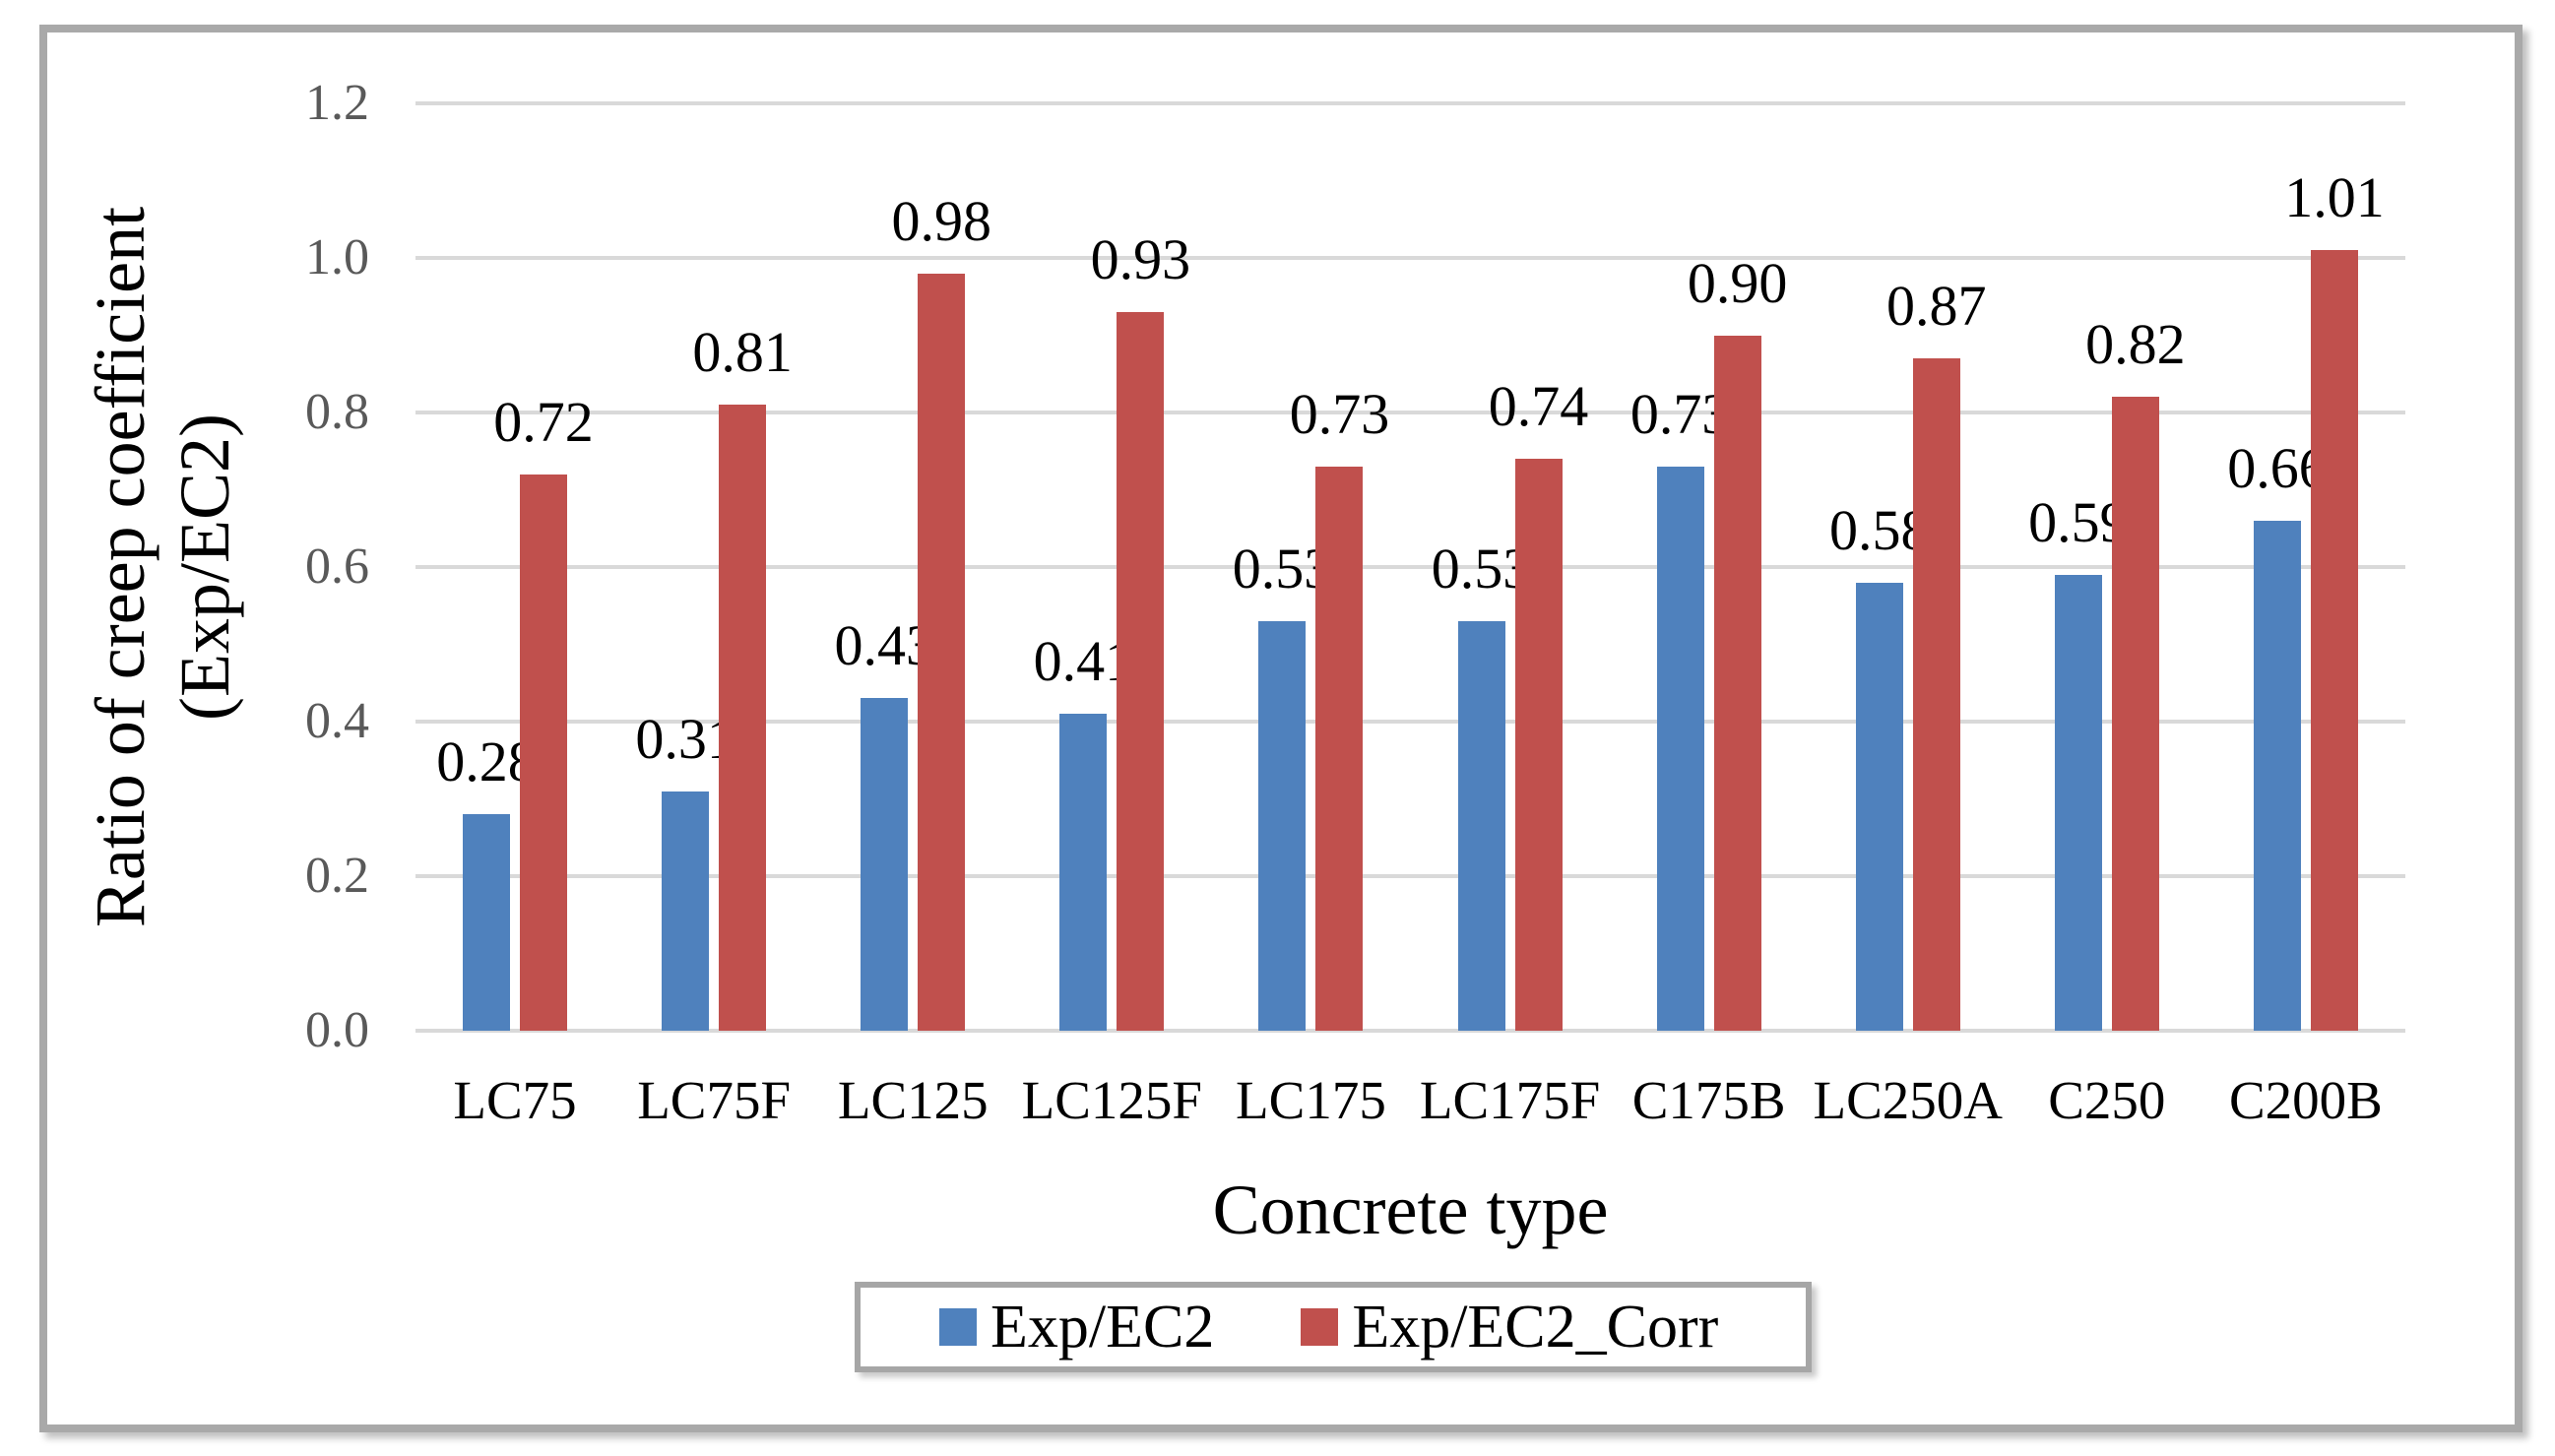  I want to click on bar-value-label: 0.82, so click(2135, 344).